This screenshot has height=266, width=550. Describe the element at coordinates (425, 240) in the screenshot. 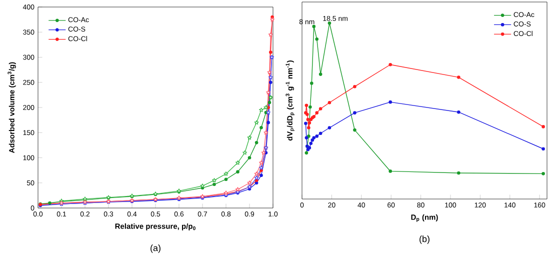

I see `text: (b)` at that location.